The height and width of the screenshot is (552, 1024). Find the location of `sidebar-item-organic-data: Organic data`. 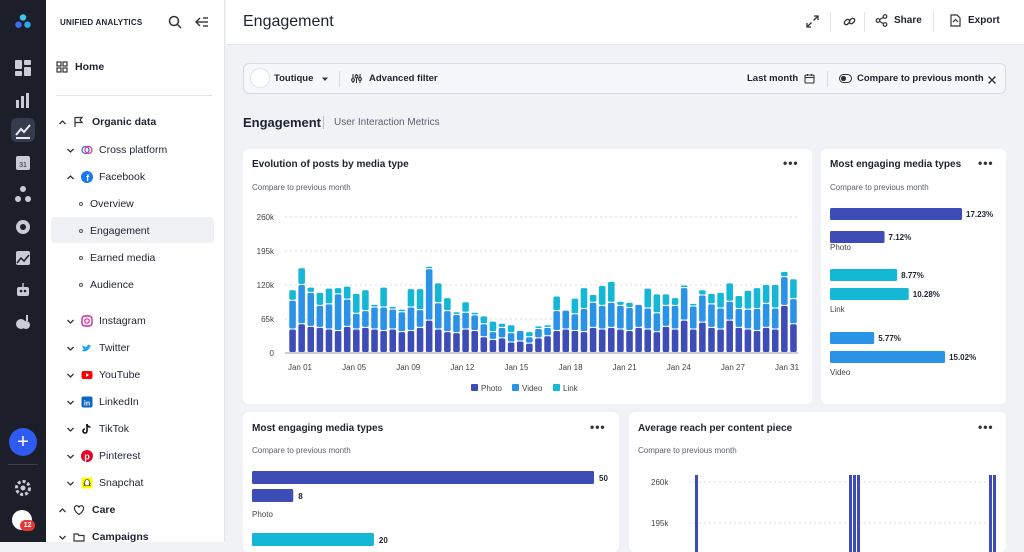

sidebar-item-organic-data: Organic data is located at coordinates (107, 122).